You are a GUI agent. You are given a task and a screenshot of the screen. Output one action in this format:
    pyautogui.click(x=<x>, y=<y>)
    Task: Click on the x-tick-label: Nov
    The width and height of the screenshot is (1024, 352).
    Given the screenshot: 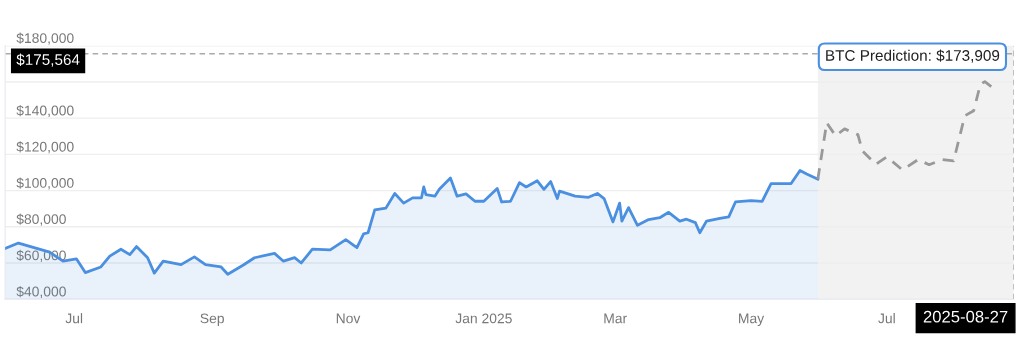 What is the action you would take?
    pyautogui.click(x=348, y=318)
    